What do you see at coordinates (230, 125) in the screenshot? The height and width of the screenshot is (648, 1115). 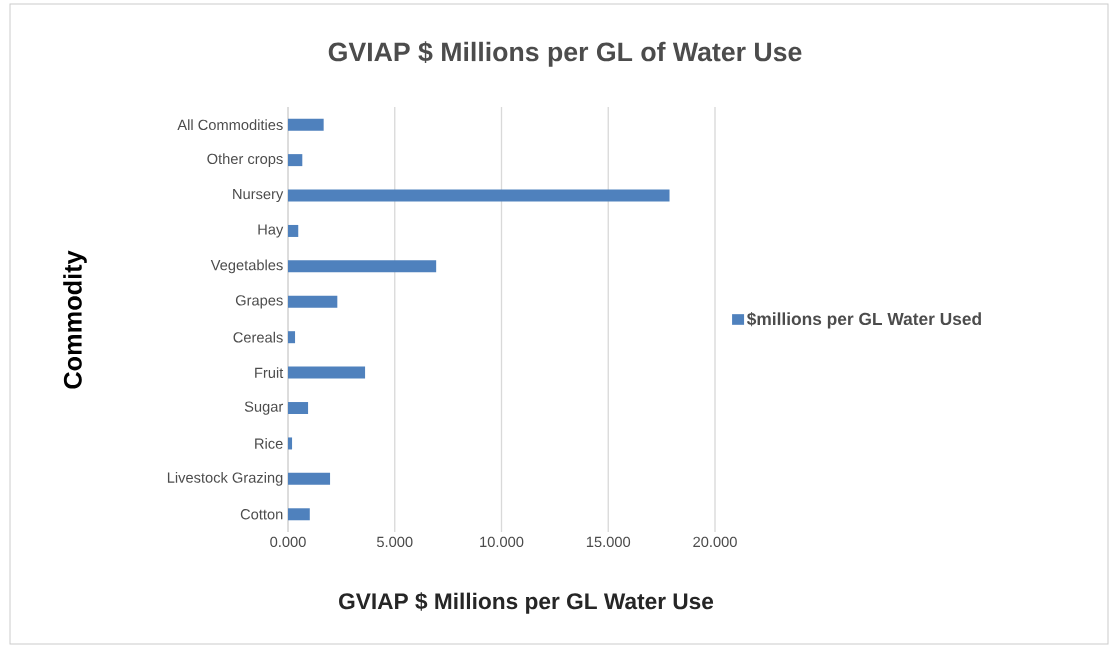 I see `y-tick-label: All Commodities` at bounding box center [230, 125].